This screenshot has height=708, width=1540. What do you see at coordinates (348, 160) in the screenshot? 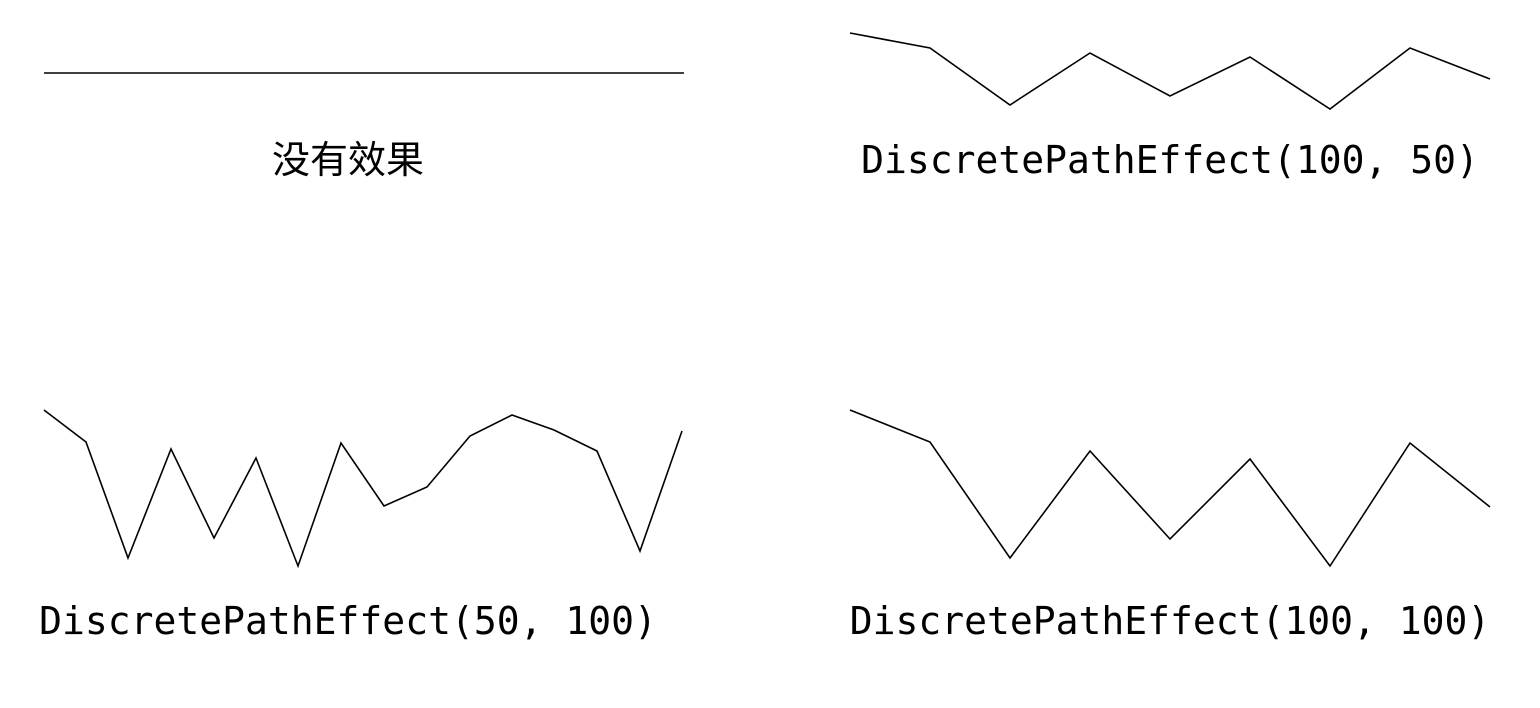
I see `caption-no-effect: 没有效果` at bounding box center [348, 160].